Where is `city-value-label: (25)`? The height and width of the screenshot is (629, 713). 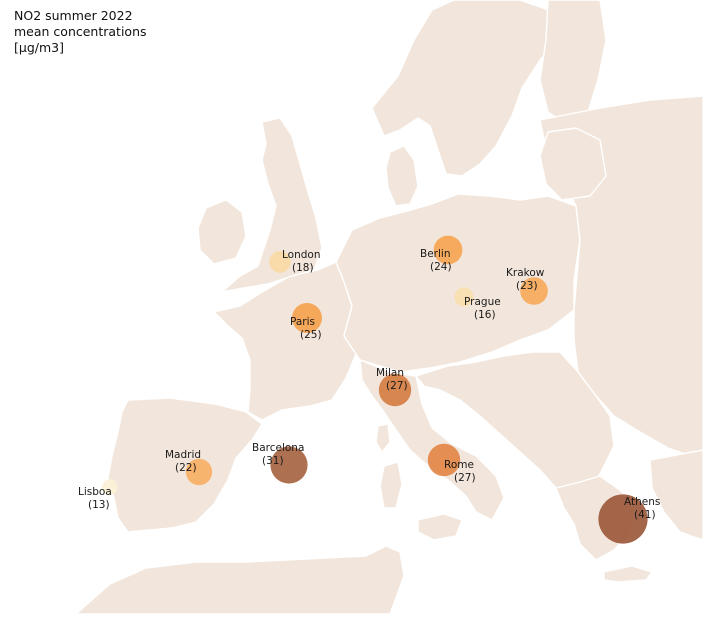
city-value-label: (25) is located at coordinates (311, 335).